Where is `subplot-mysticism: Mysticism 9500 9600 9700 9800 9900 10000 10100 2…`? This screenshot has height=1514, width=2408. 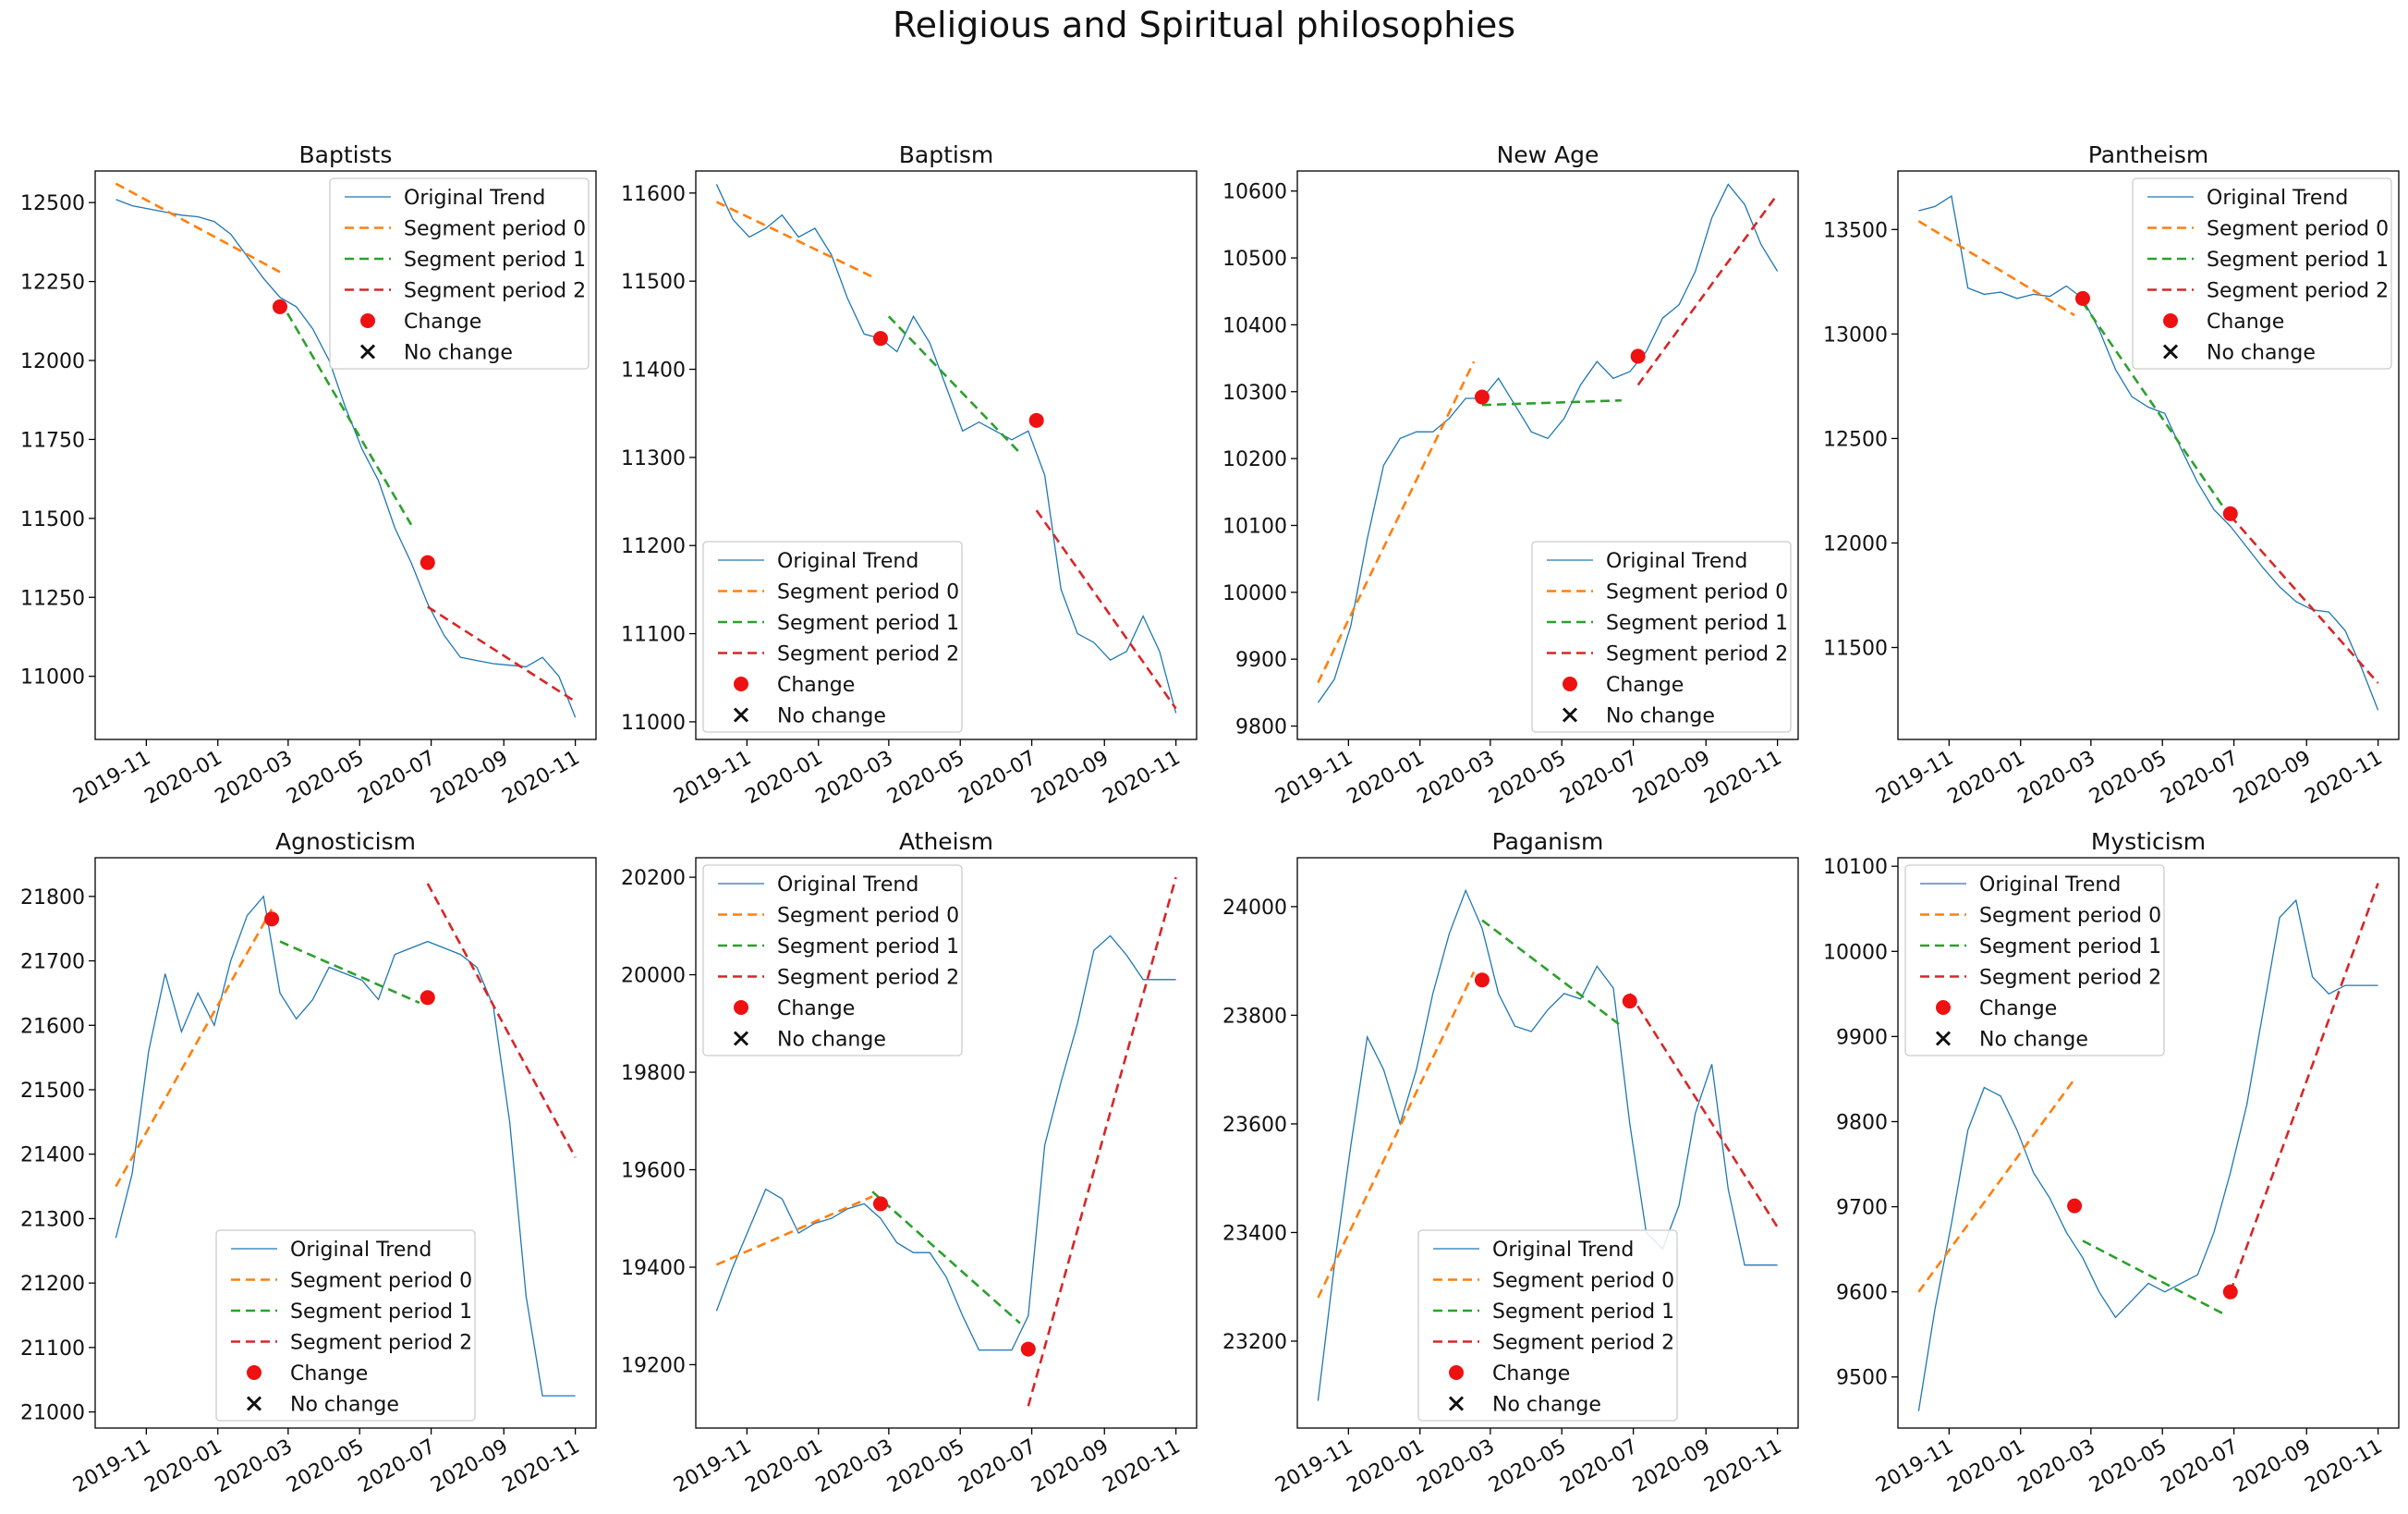 subplot-mysticism: Mysticism 9500 9600 9700 9800 9900 10000 10100 2… is located at coordinates (2111, 1163).